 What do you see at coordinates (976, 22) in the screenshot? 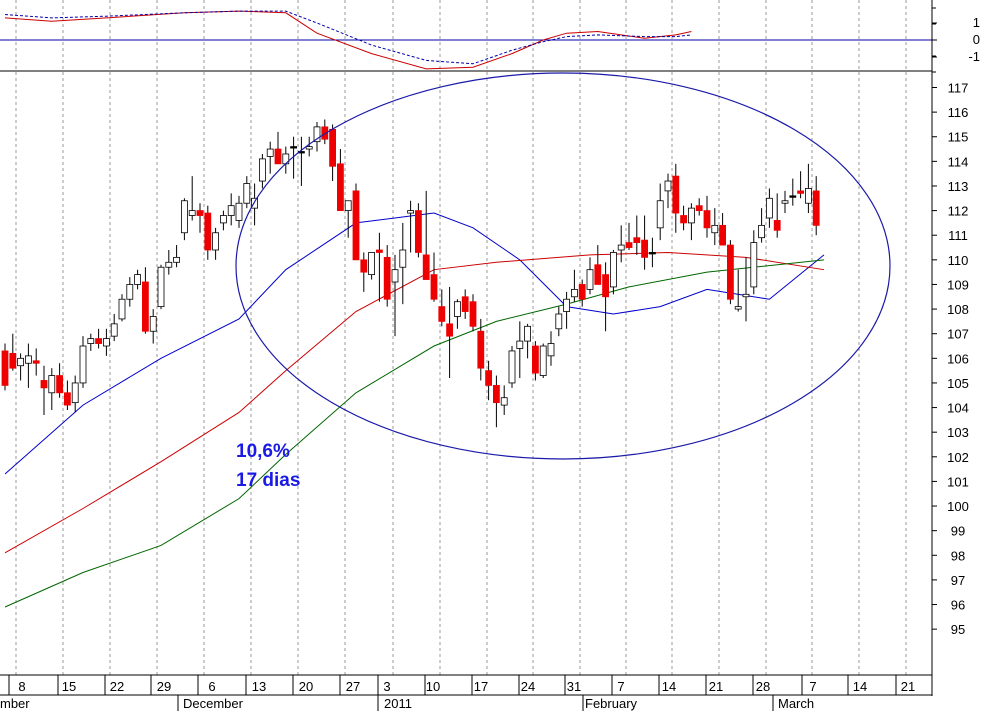
I see `osc-tick-label: 1` at bounding box center [976, 22].